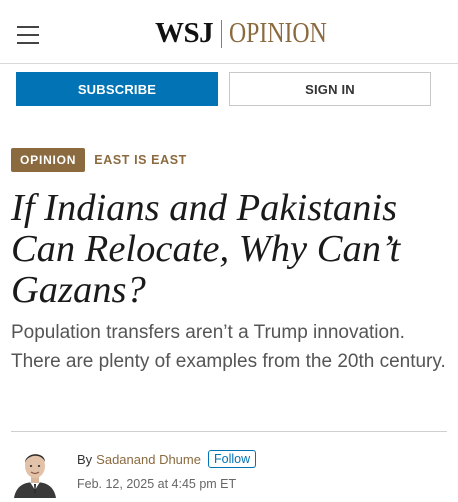 This screenshot has height=502, width=458. I want to click on wsj-opinion-logo: WSJ OPINION, so click(251, 33).